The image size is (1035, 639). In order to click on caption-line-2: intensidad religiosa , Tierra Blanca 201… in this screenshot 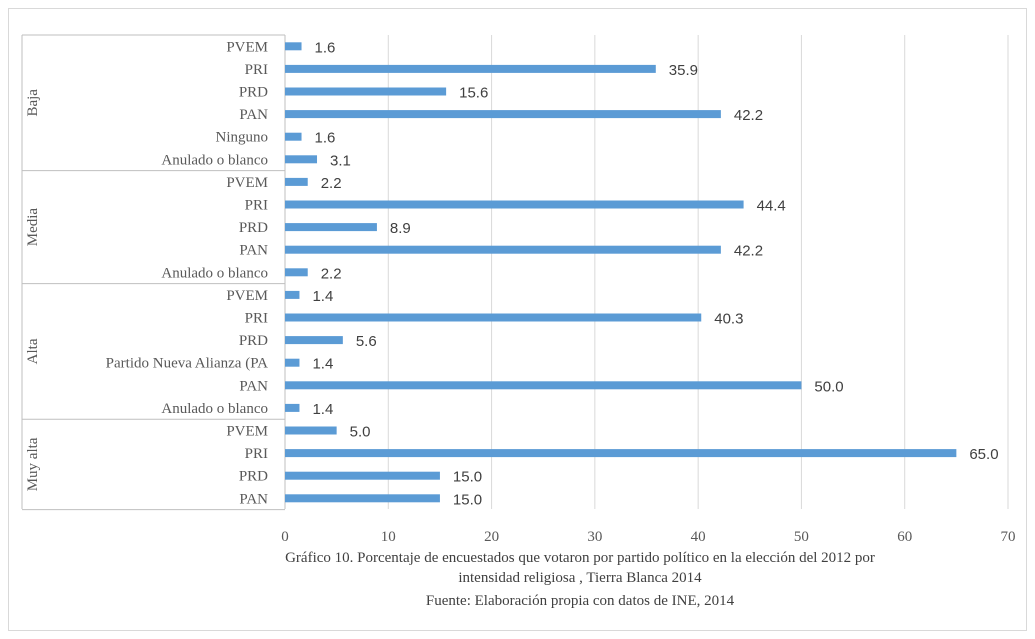, I will do `click(580, 578)`.